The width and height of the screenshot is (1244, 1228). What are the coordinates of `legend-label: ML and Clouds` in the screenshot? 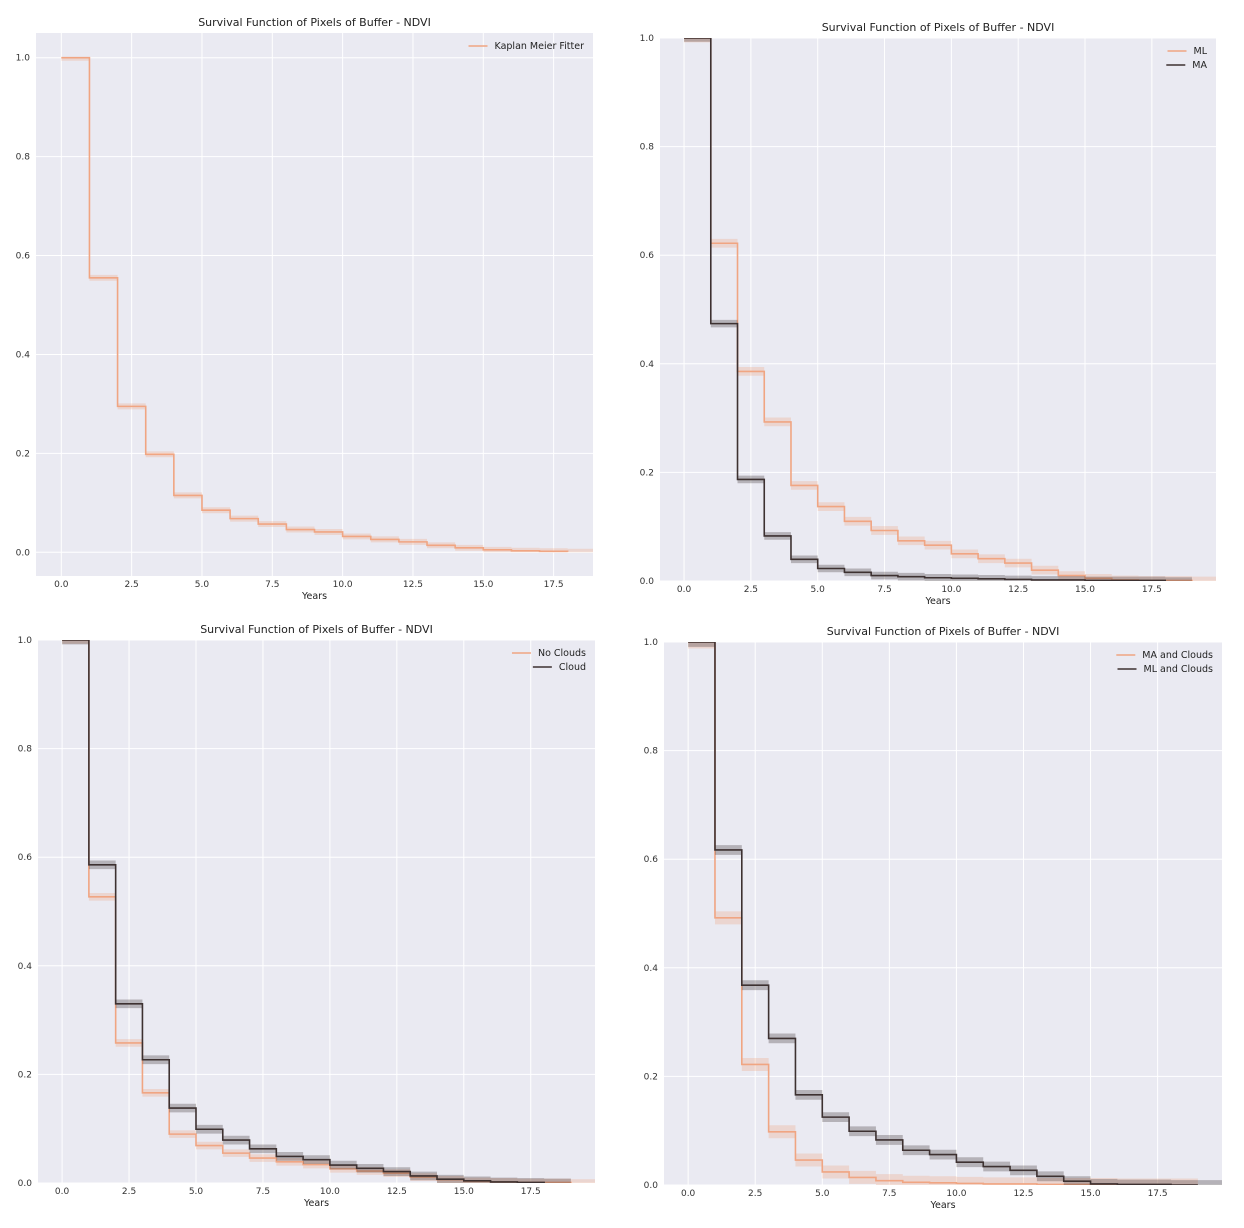 It's located at (1179, 669).